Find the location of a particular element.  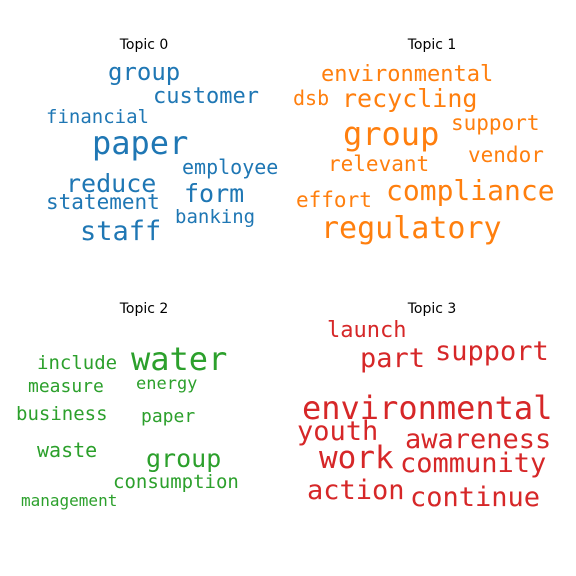

topic-0-word-customer: customer is located at coordinates (206, 96).